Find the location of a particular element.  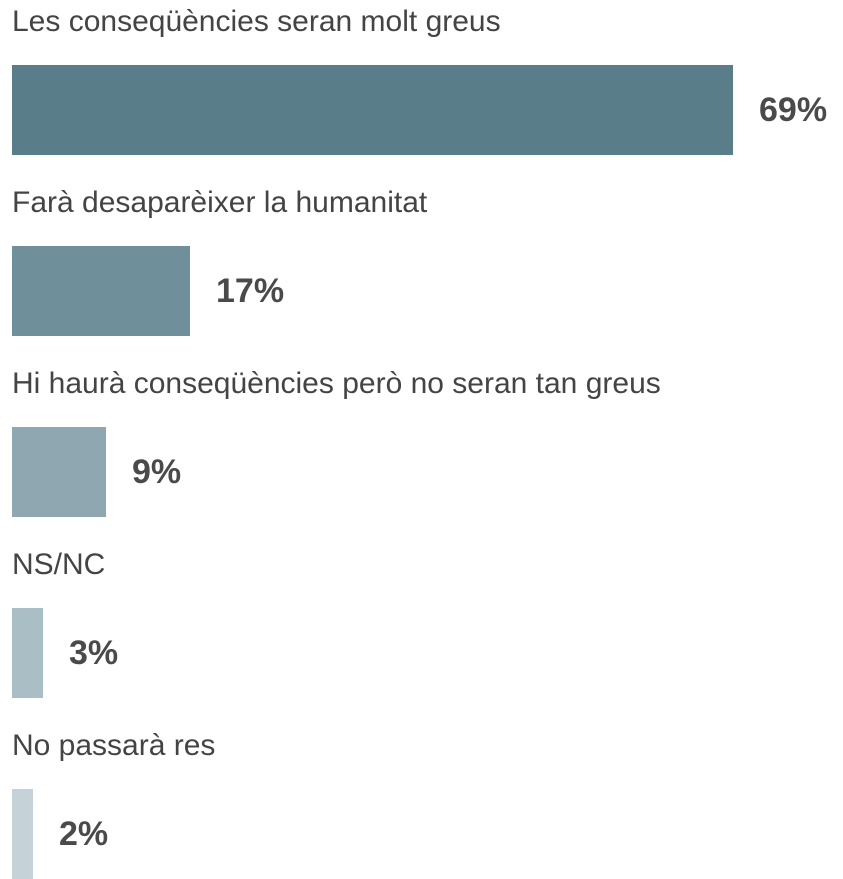

data-label: 3% is located at coordinates (94, 653).